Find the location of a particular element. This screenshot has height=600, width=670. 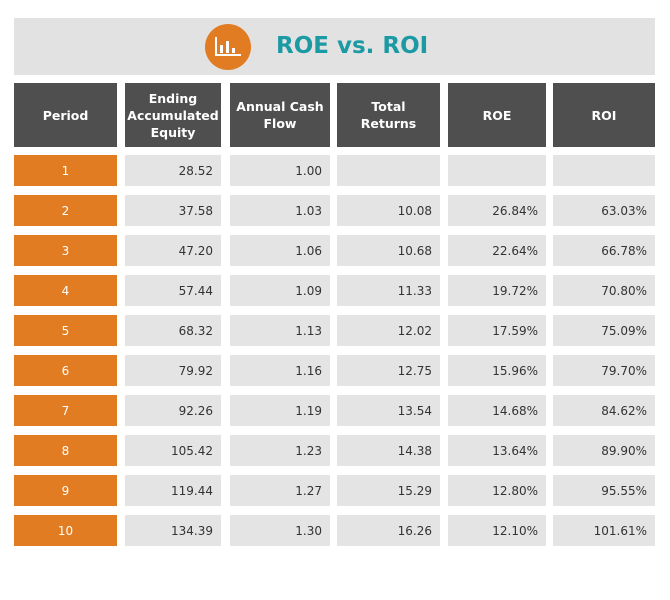

value-cell: 37.58 is located at coordinates (173, 210).